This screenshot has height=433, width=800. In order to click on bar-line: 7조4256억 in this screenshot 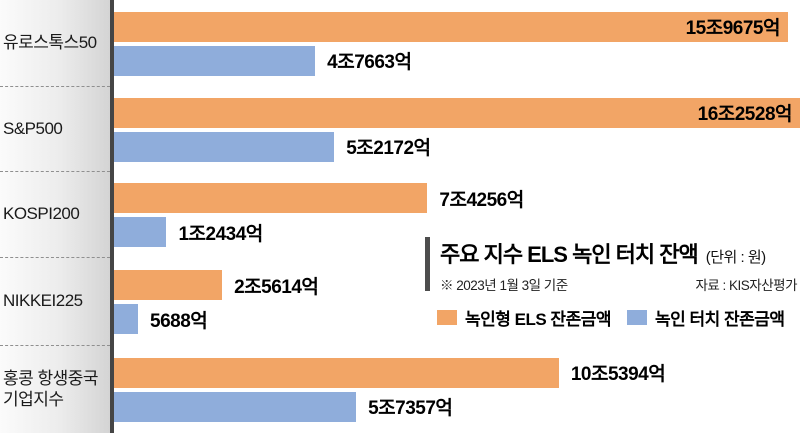, I will do `click(457, 198)`.